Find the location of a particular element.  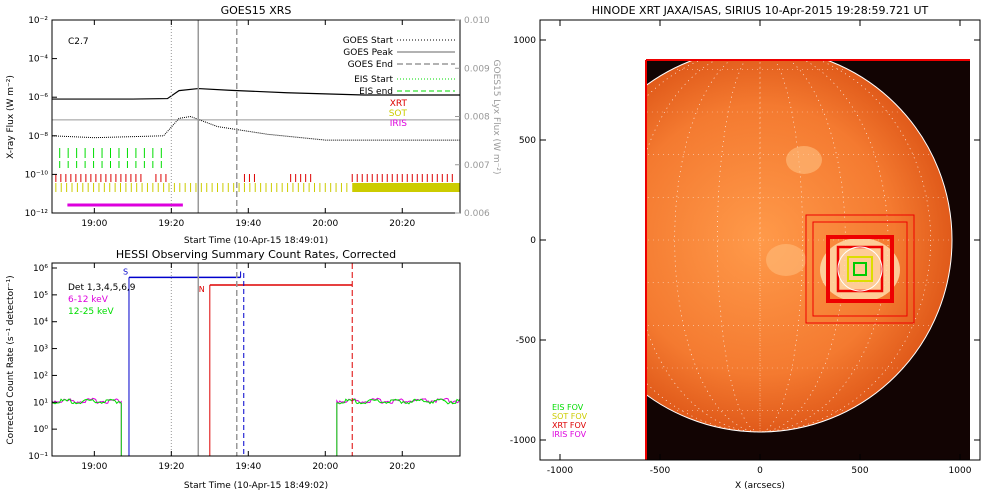

xrt-y-tick-label: 0 is located at coordinates (533, 241).